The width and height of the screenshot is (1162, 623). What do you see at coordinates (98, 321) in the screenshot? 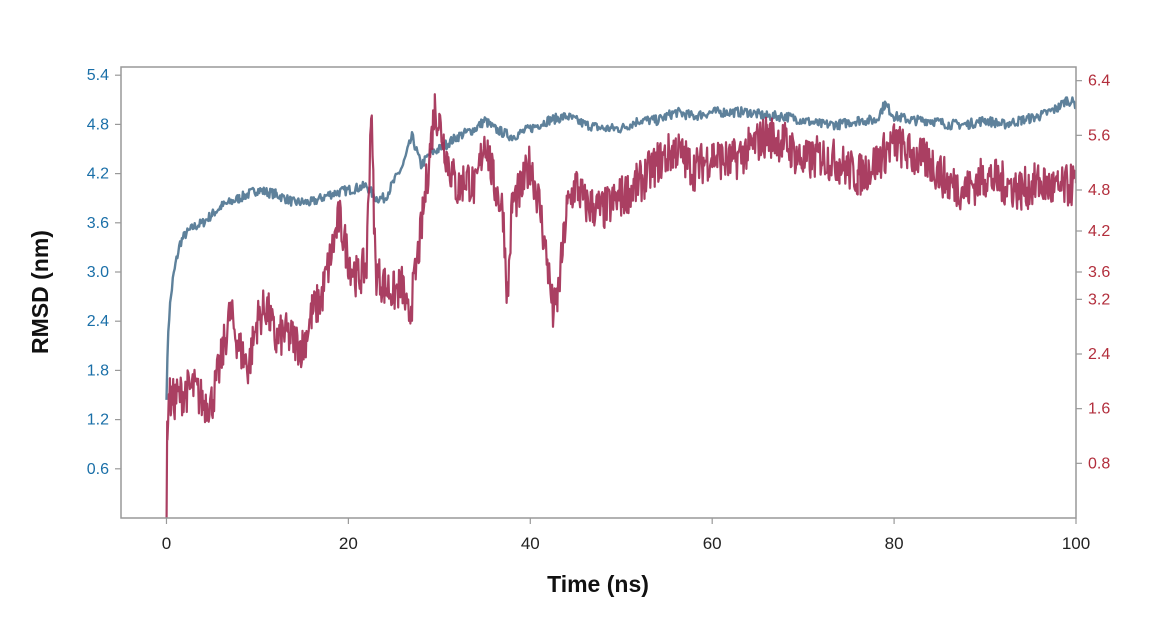
I see `left-tick-label: 2.4` at bounding box center [98, 321].